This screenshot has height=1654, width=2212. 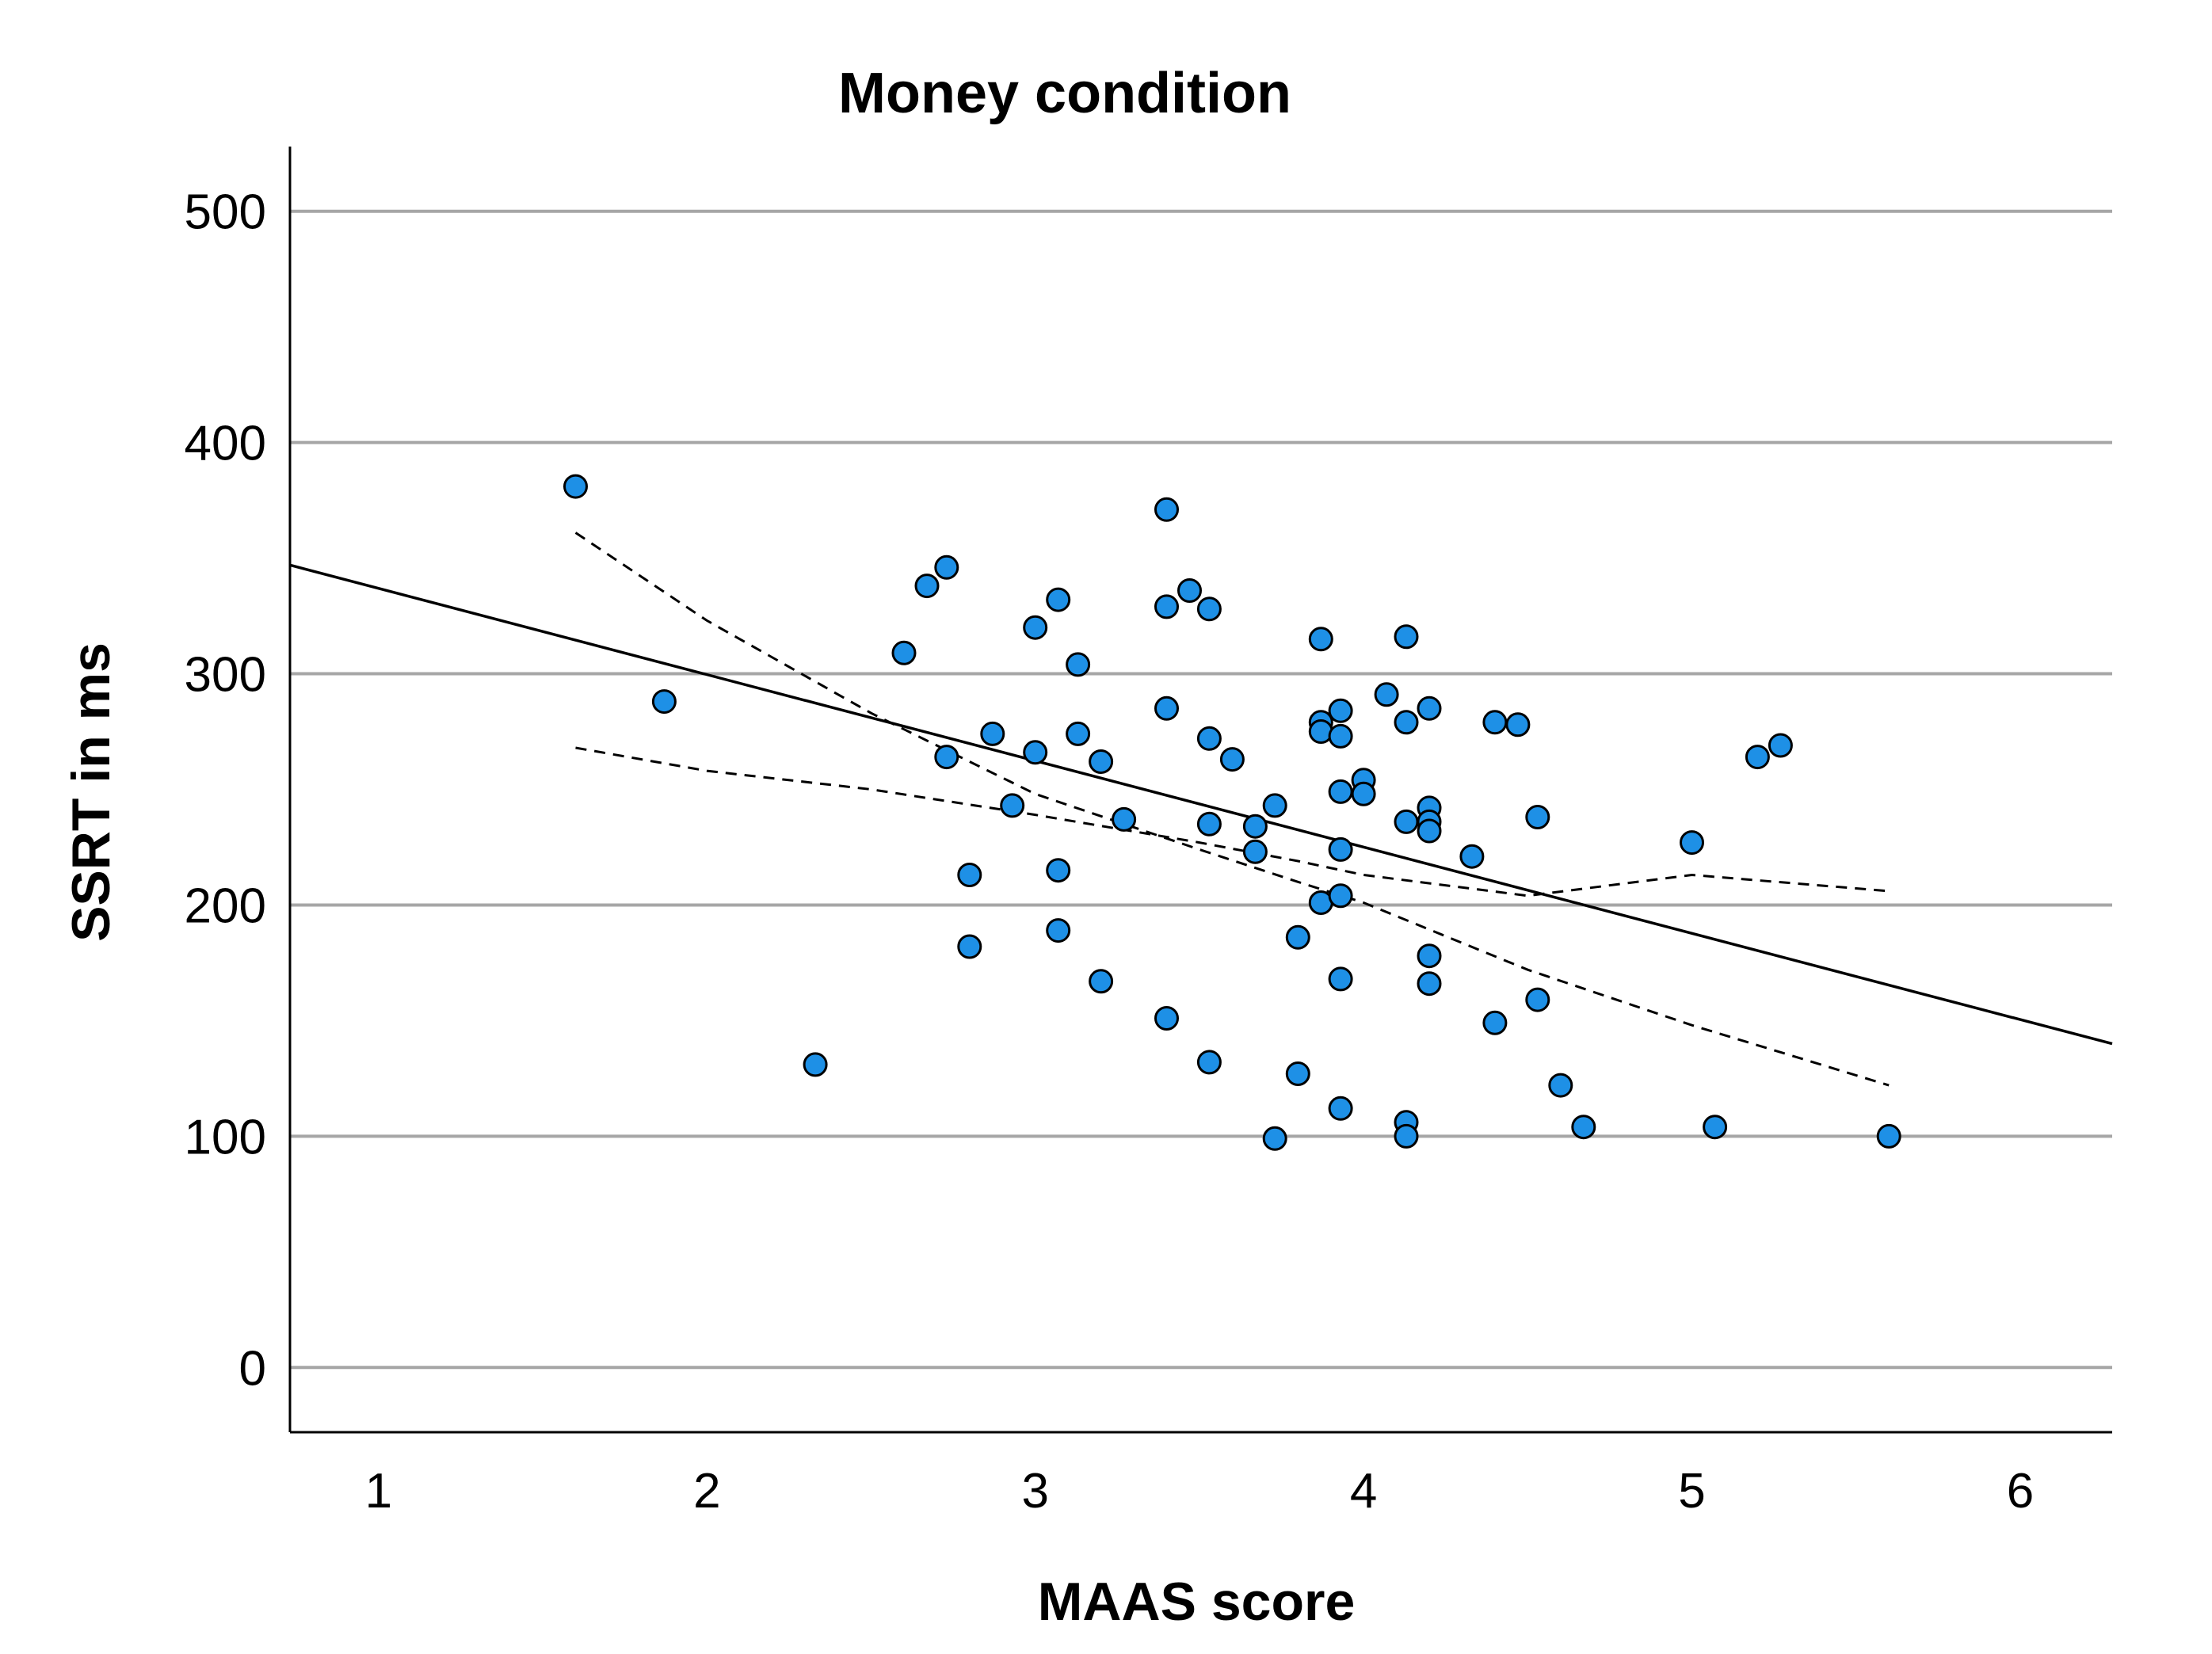 I want to click on x-tick-label: 2, so click(x=706, y=1492).